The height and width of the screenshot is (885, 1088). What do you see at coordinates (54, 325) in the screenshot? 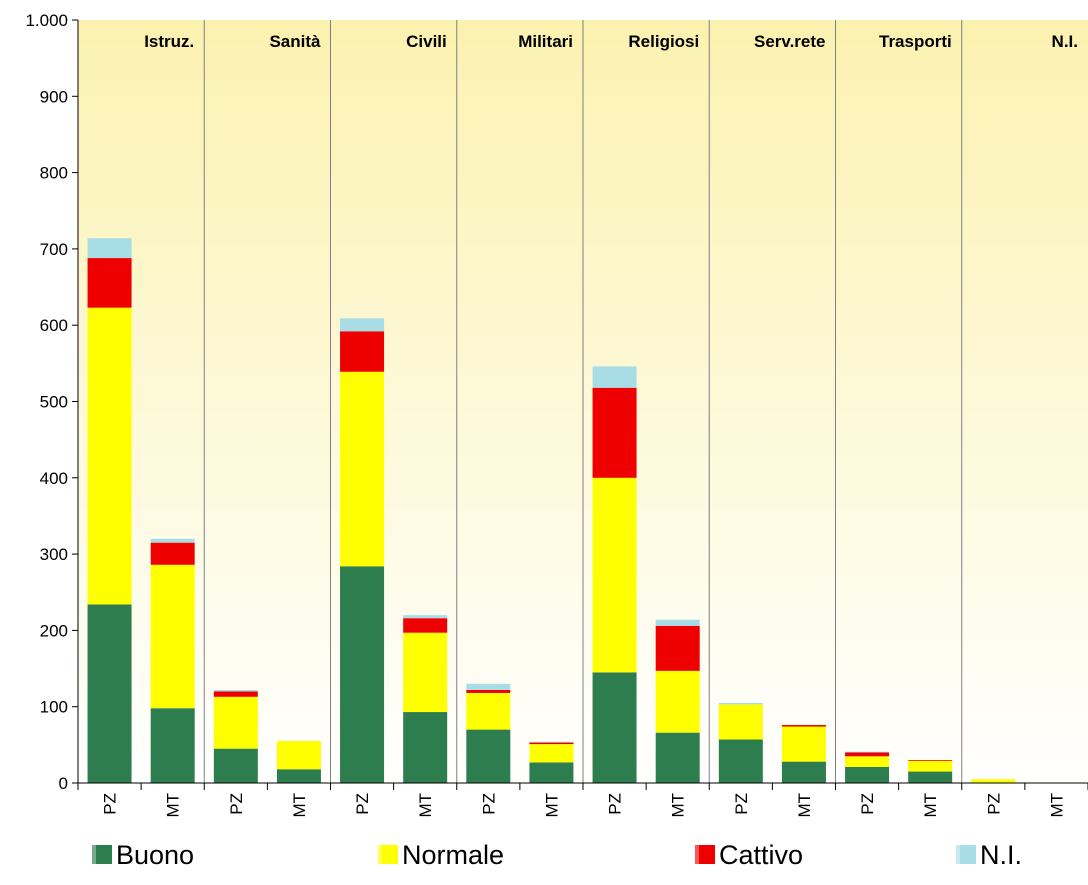
I see `y-tick-label: 600` at bounding box center [54, 325].